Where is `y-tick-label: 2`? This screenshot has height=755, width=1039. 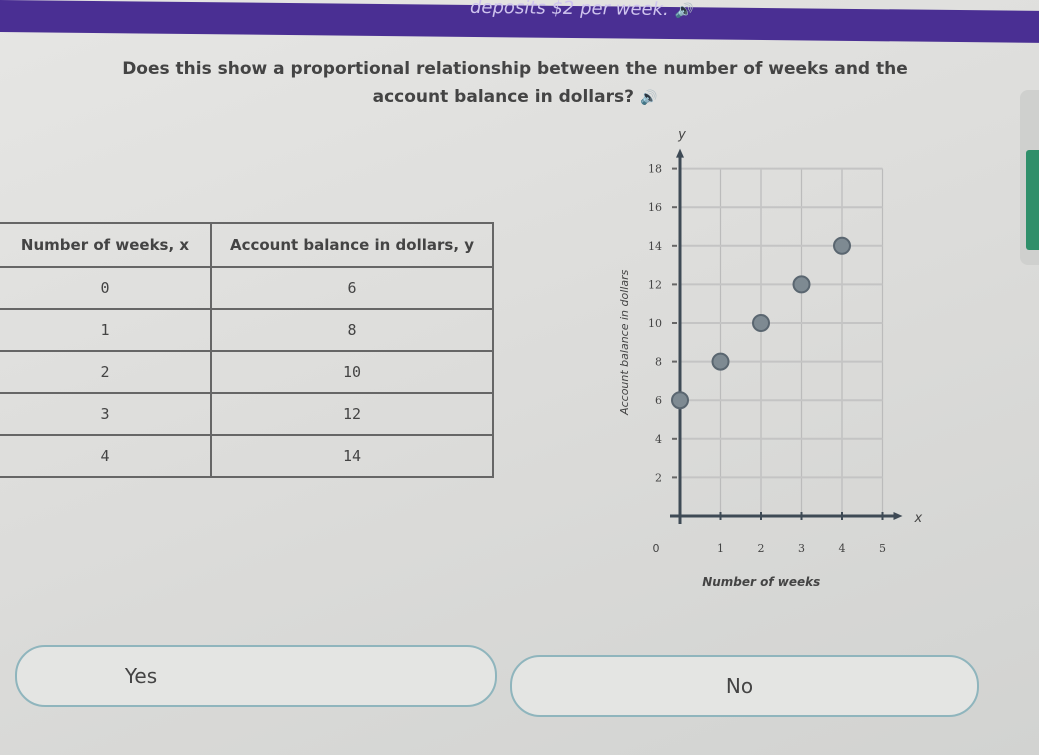 y-tick-label: 2 is located at coordinates (658, 477).